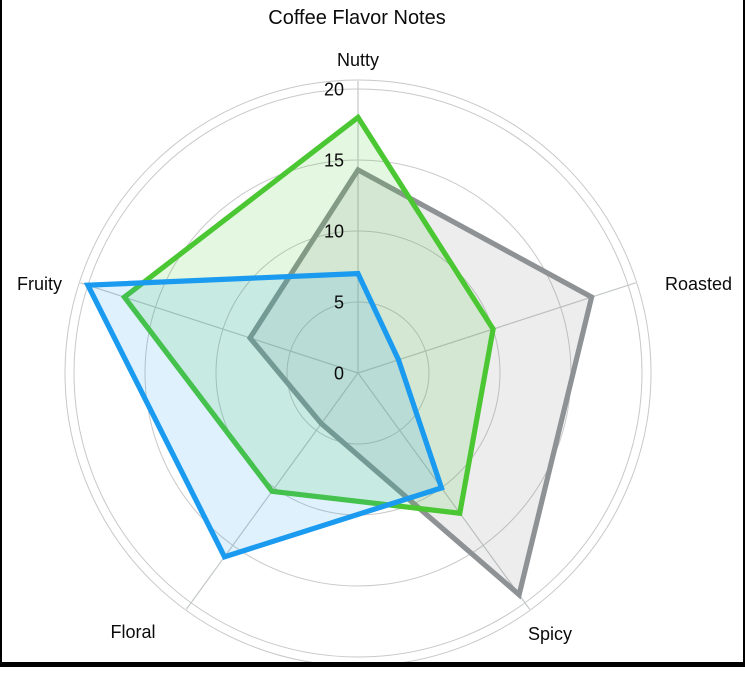  Describe the element at coordinates (550, 634) in the screenshot. I see `axis-label-spicy: Spicy` at that location.